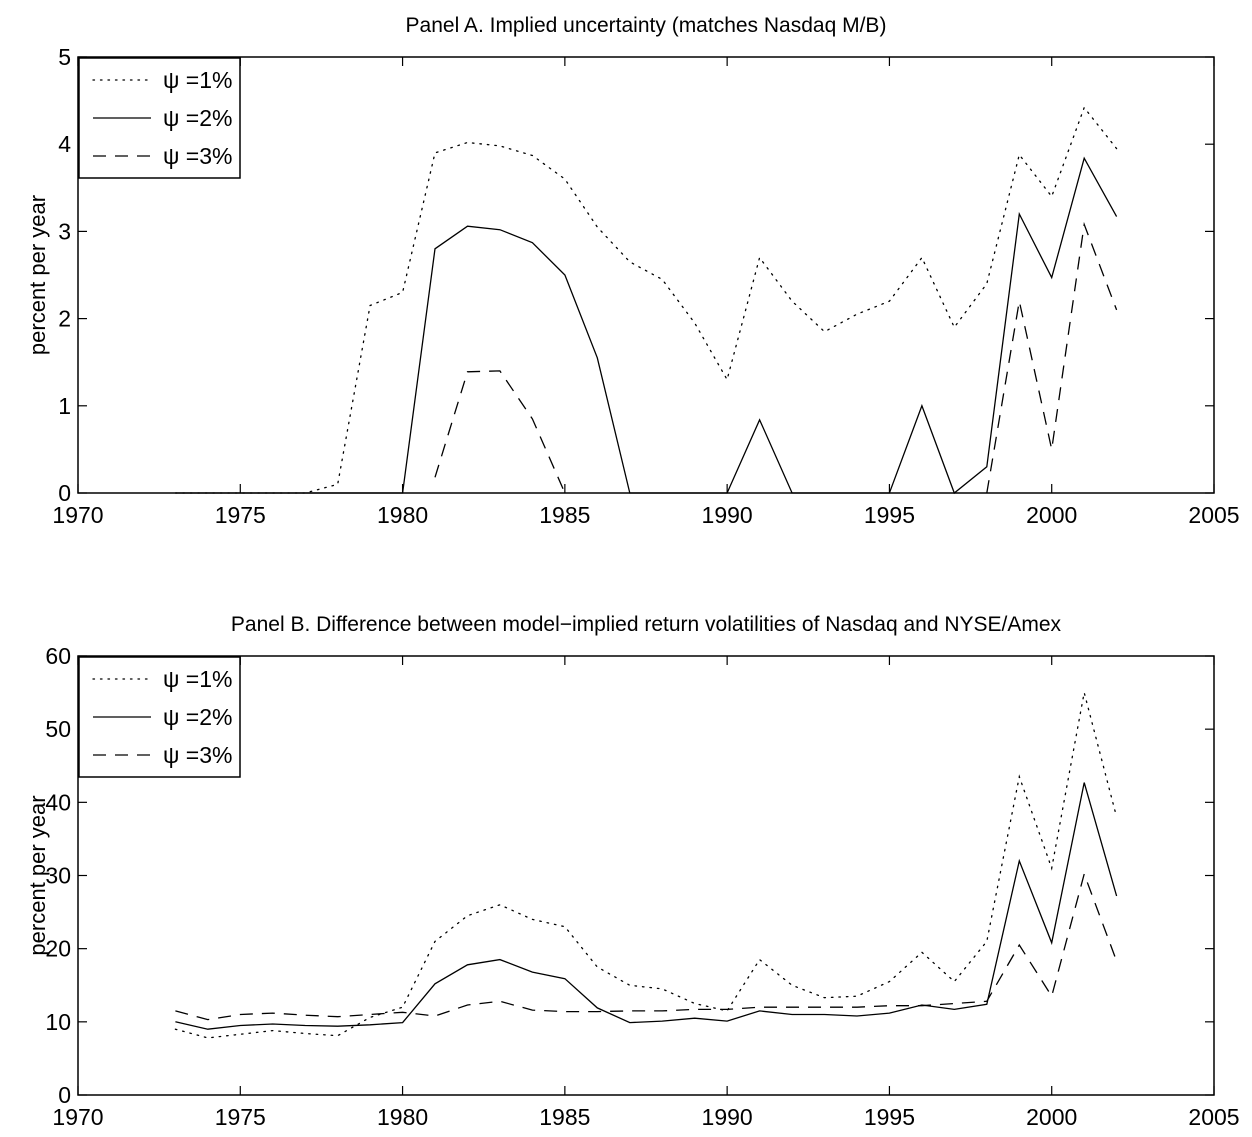 Image resolution: width=1252 pixels, height=1137 pixels. What do you see at coordinates (64, 406) in the screenshot?
I see `y-tick-label: 1` at bounding box center [64, 406].